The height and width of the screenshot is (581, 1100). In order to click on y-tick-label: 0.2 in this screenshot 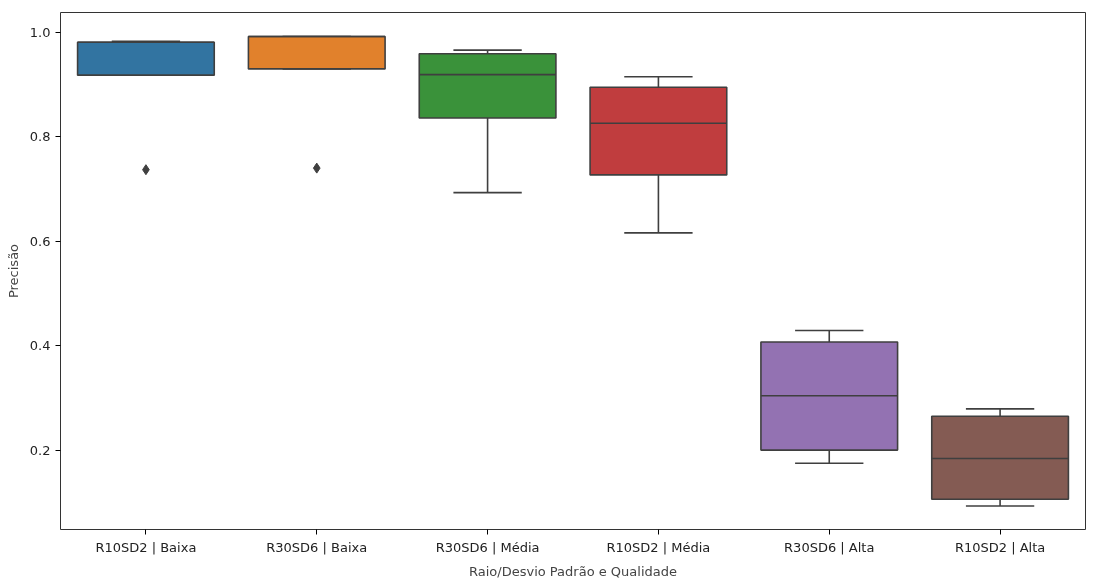, I will do `click(40, 450)`.